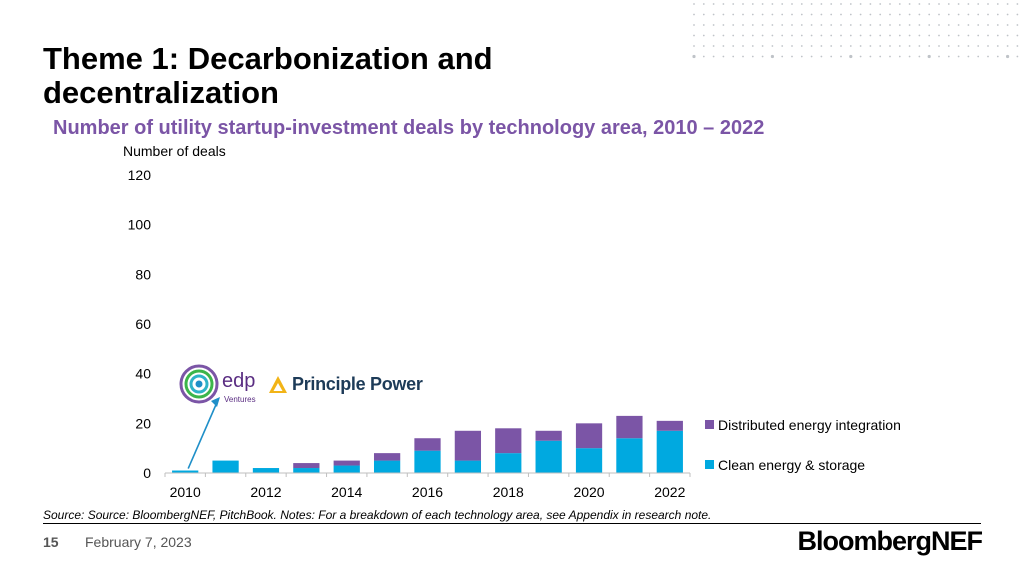 Image resolution: width=1024 pixels, height=576 pixels. What do you see at coordinates (185, 471) in the screenshot?
I see `bar-clean-energy-2010` at bounding box center [185, 471].